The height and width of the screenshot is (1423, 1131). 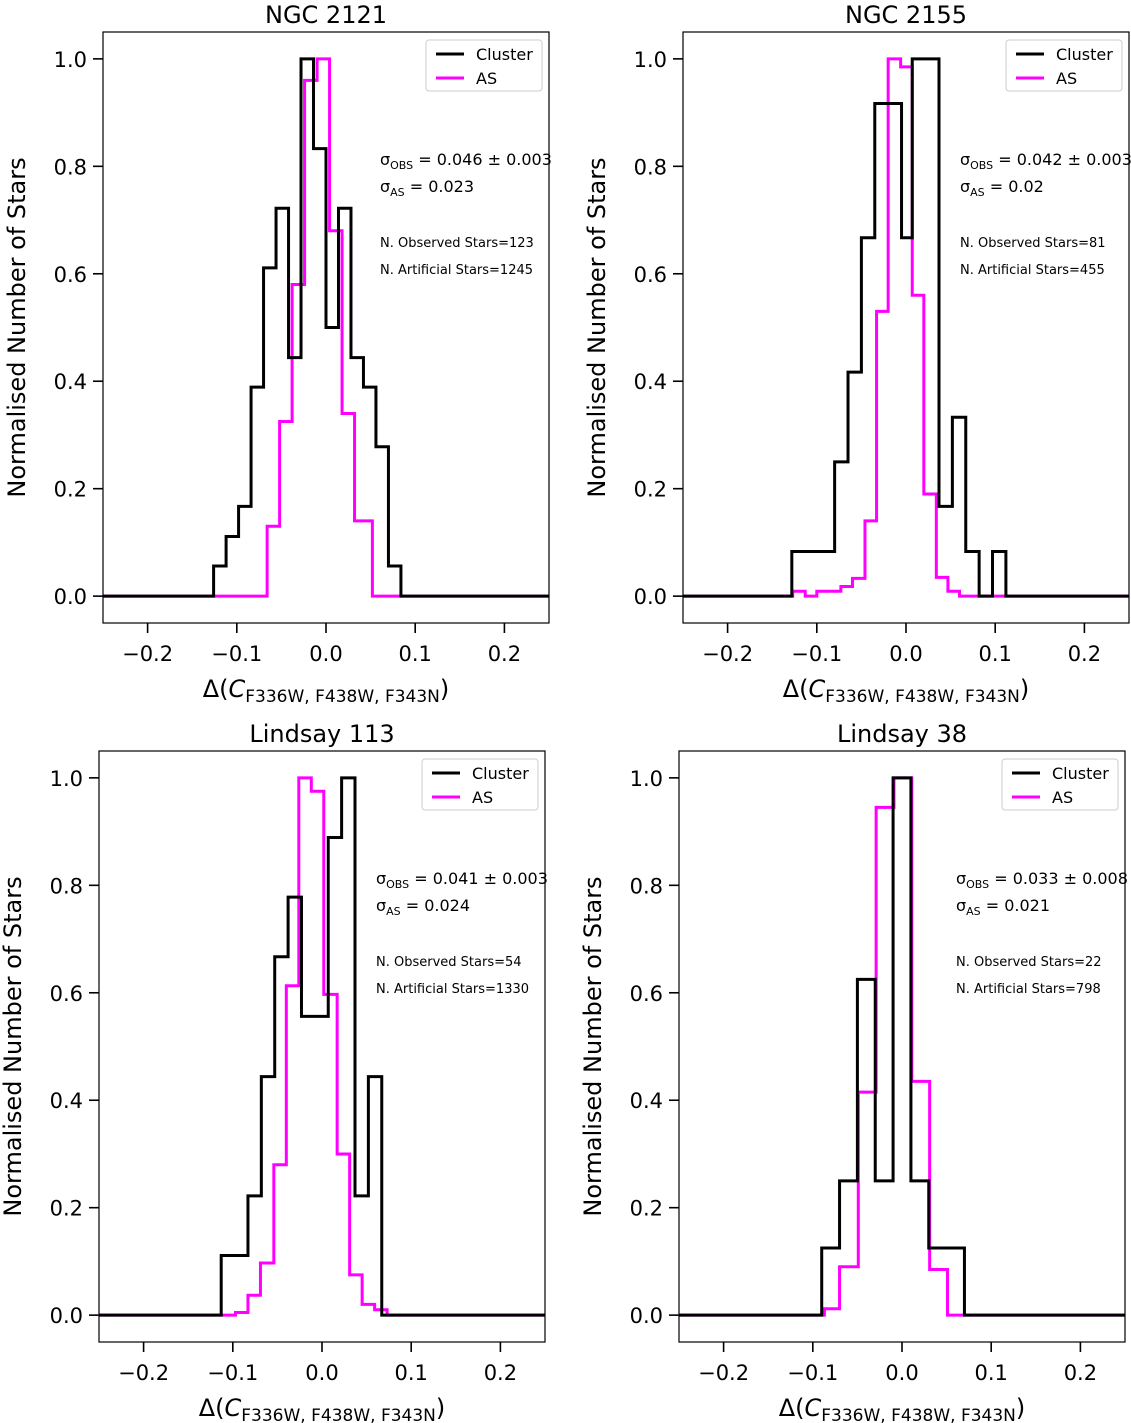 I want to click on artificial-stars-annotation: N. Artificial Stars=1330, so click(x=452, y=989).